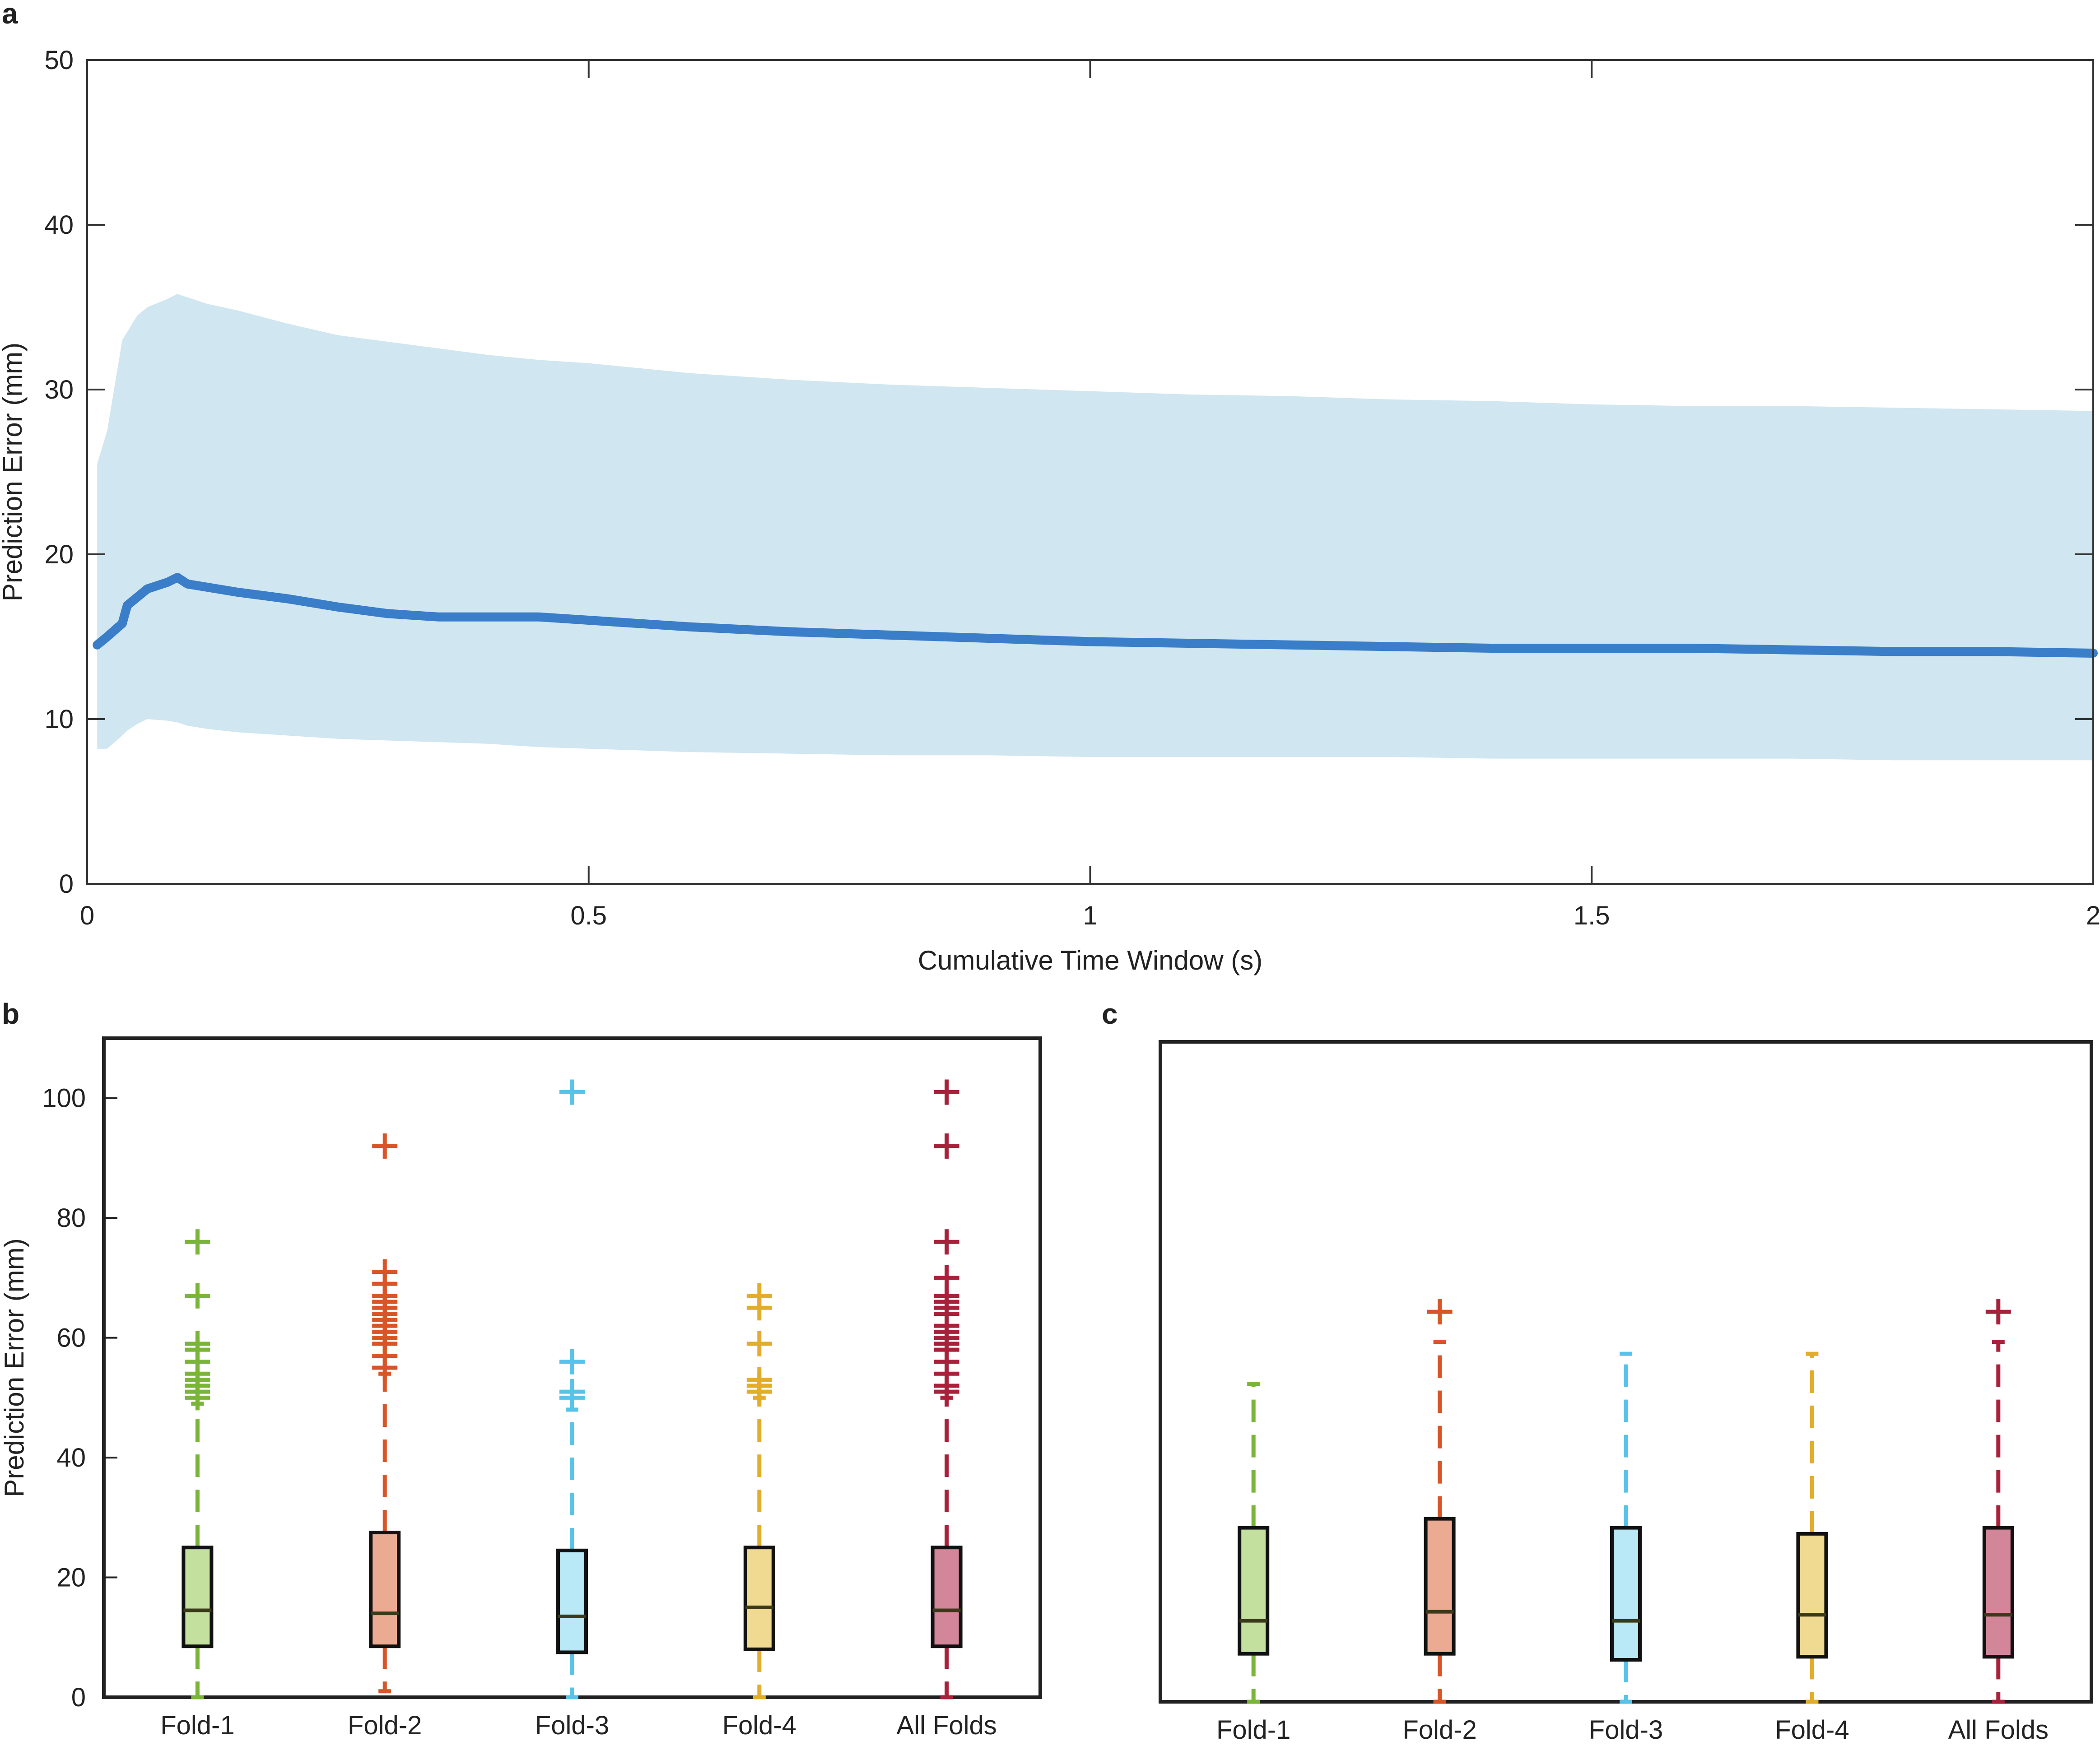 The image size is (2100, 1746). Describe the element at coordinates (1110, 1014) in the screenshot. I see `panel-label-c: c` at that location.